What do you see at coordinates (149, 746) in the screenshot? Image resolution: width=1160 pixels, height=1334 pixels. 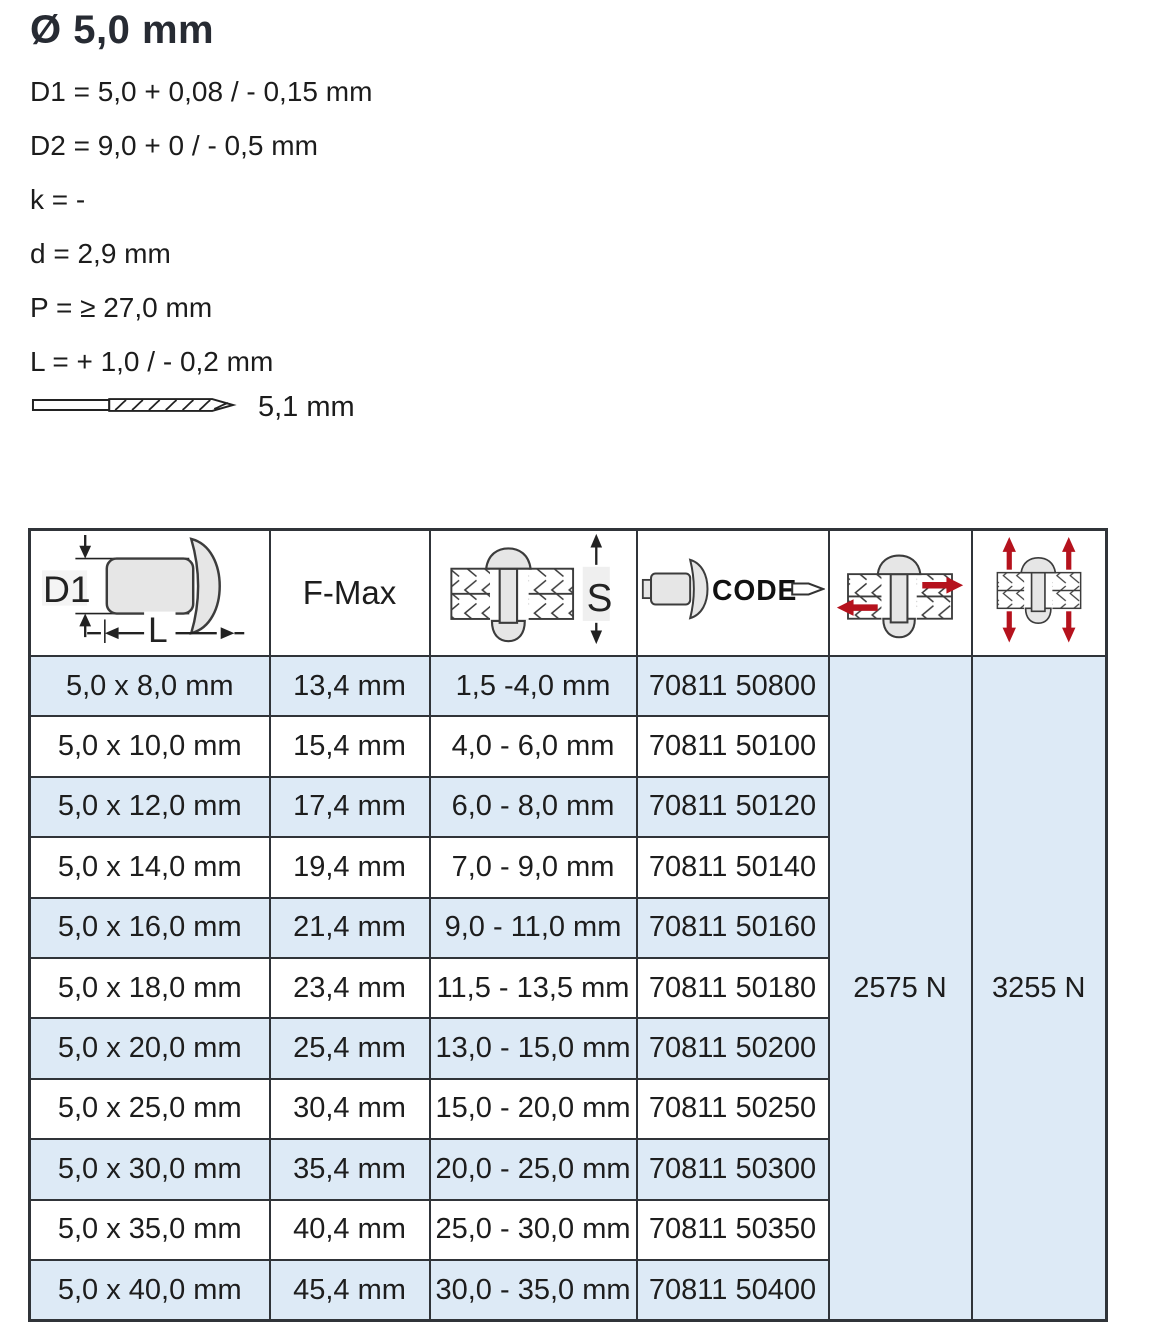 I see `dimension-cell: 5,0 x 10,0 mm` at bounding box center [149, 746].